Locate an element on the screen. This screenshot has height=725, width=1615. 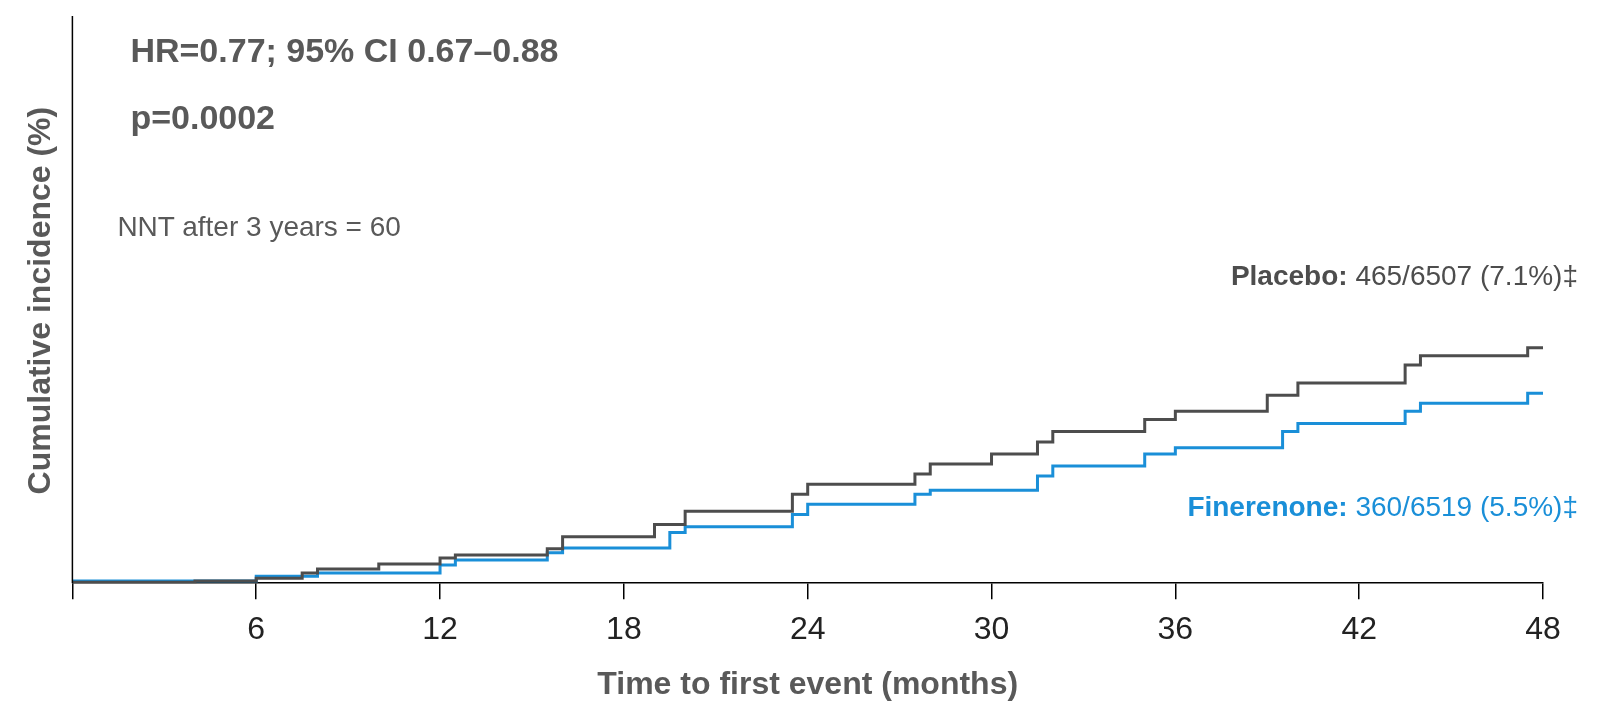
x-tick-label: 18 is located at coordinates (624, 628).